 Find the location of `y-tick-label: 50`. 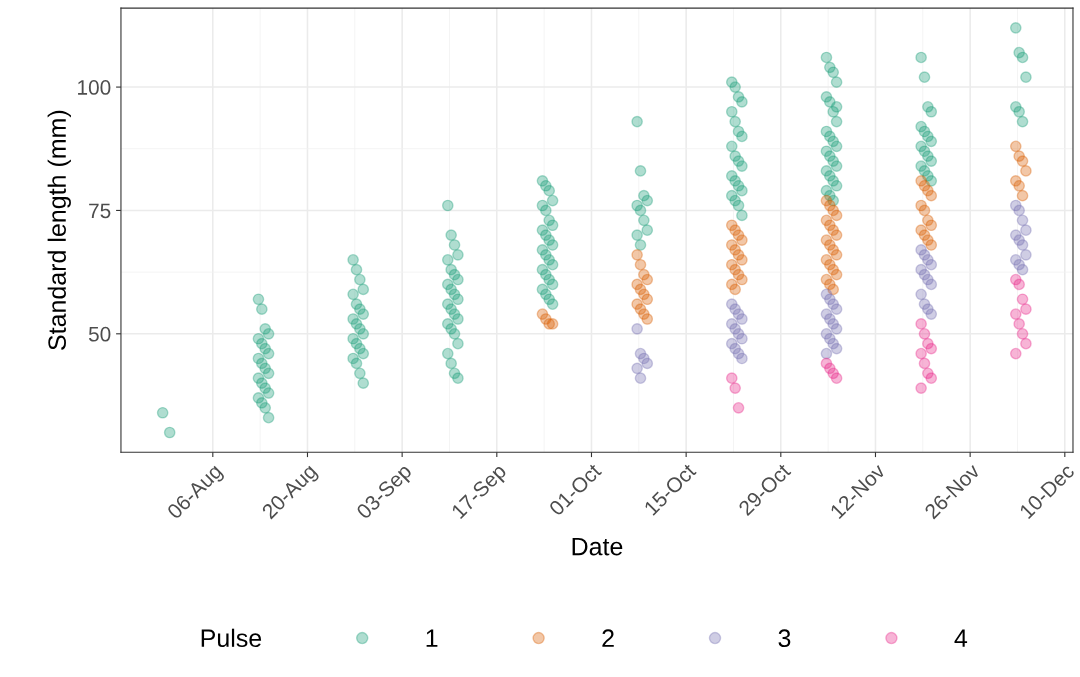

y-tick-label: 50 is located at coordinates (99, 334).